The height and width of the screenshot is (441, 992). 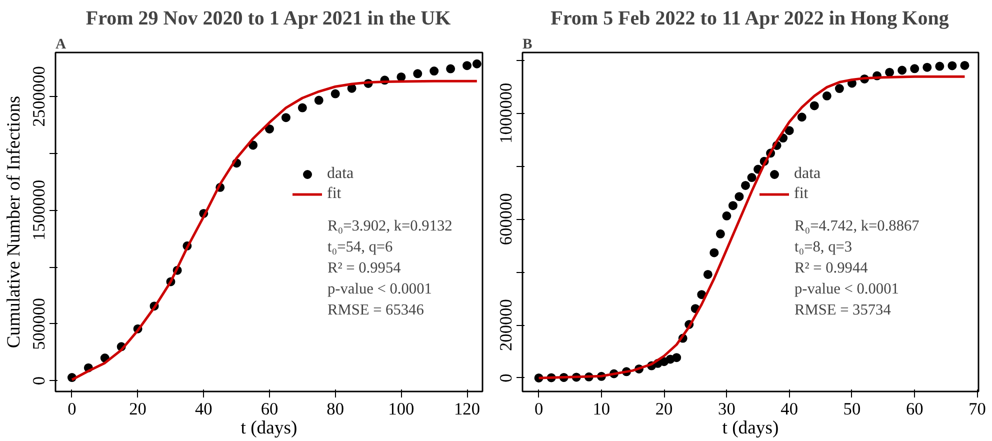 I want to click on y-tick-label: 600000, so click(x=506, y=219).